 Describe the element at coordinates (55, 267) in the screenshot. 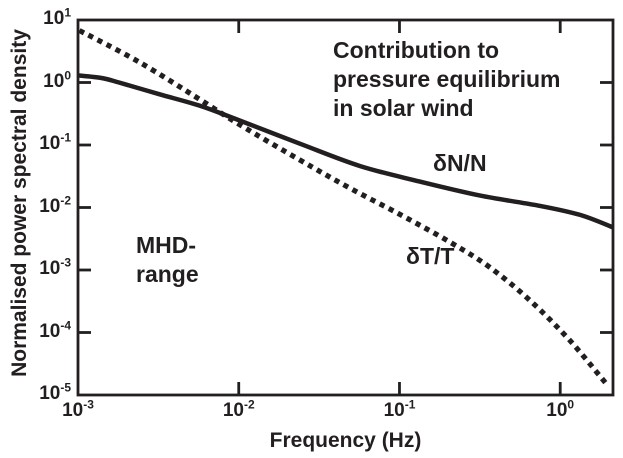

I see `y-tick-label: 10⁻³` at that location.